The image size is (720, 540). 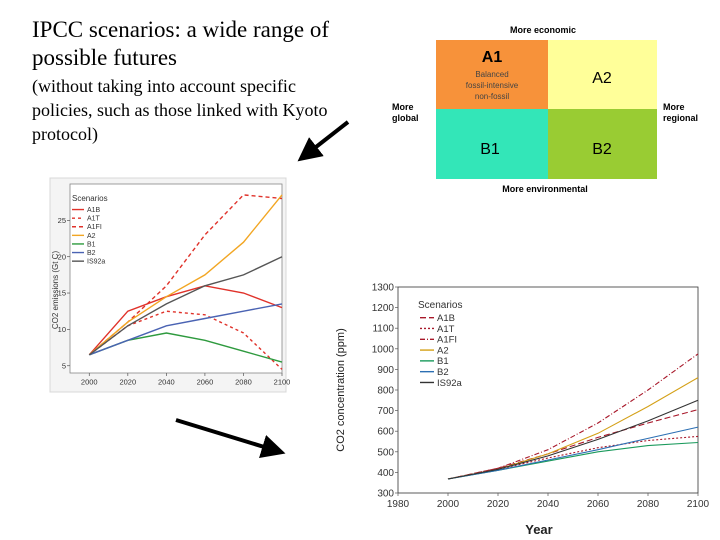 What do you see at coordinates (383, 308) in the screenshot?
I see `y-tick-label: 1200` at bounding box center [383, 308].